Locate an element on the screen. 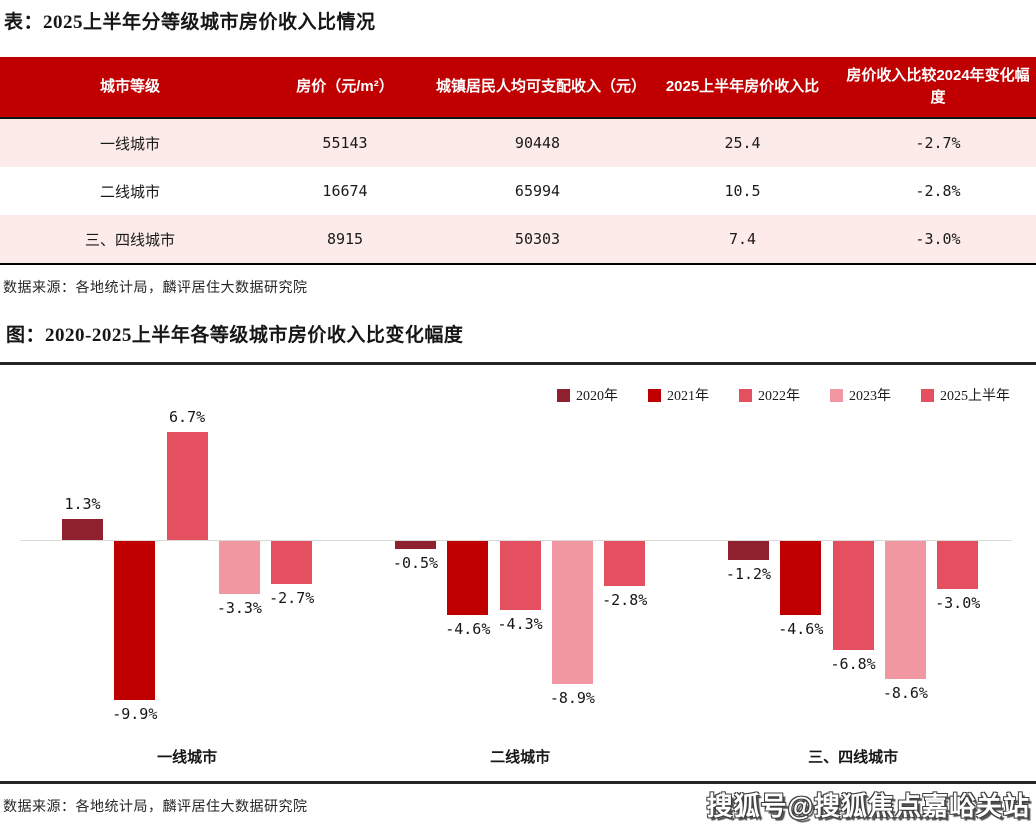  table-title: 表：2025上半年分等级城市房价收入比情况 is located at coordinates (190, 22).